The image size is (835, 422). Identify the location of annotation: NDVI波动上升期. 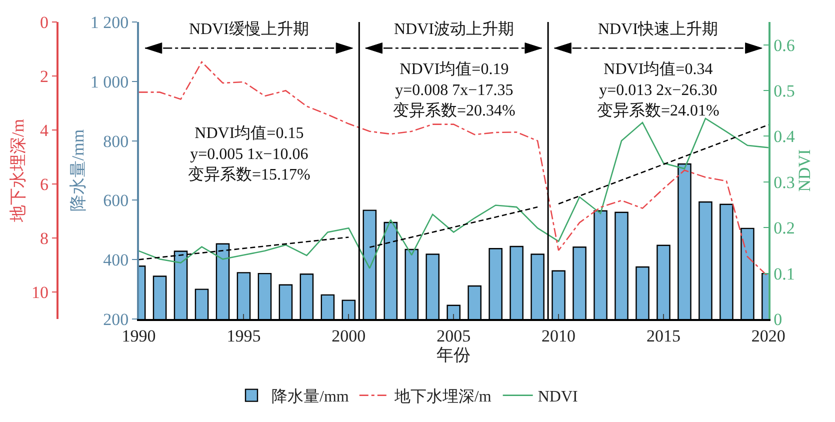
(454, 29).